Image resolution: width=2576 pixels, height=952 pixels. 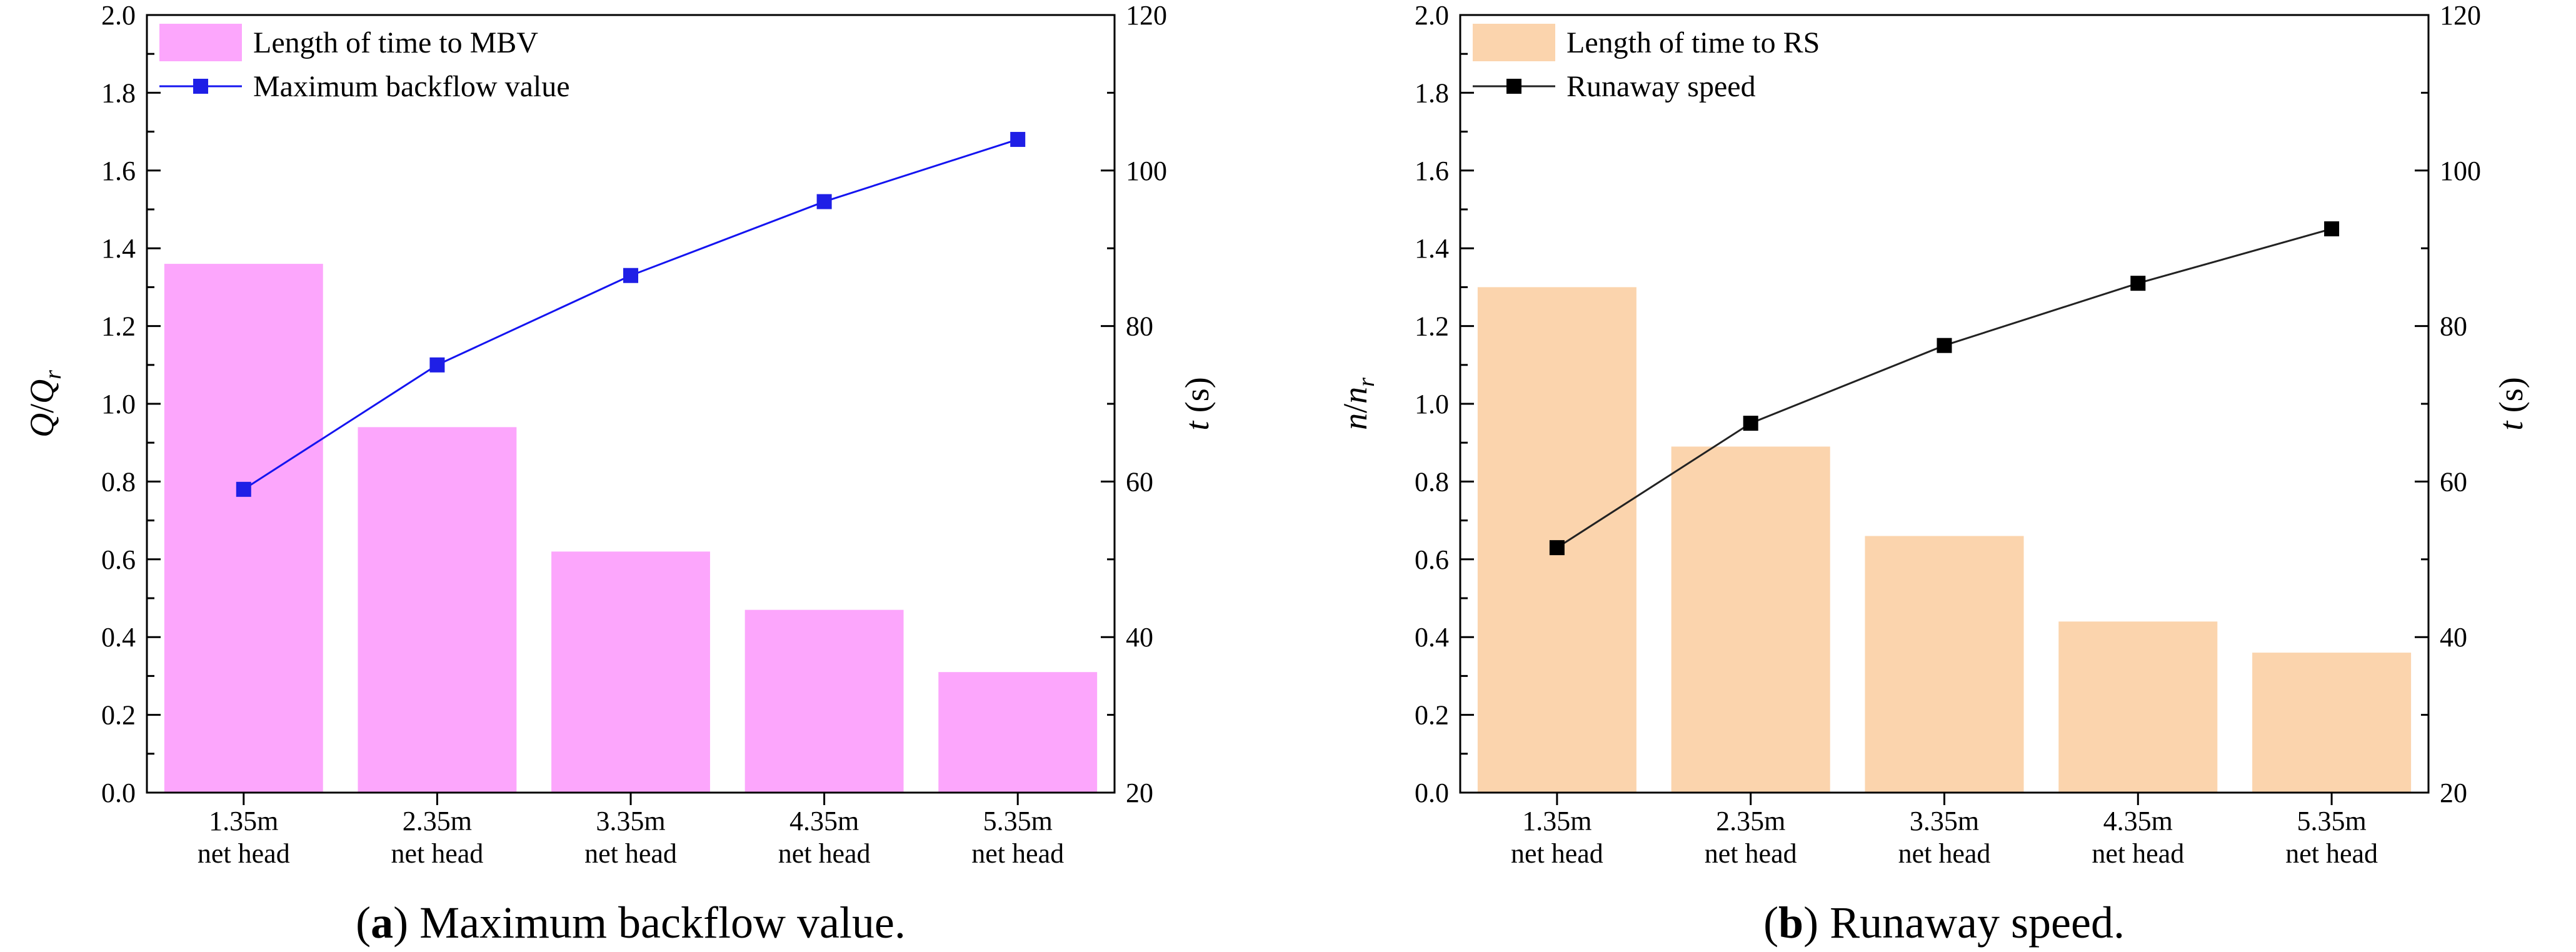 What do you see at coordinates (395, 43) in the screenshot?
I see `legend-bar-label: Length of time to MBV` at bounding box center [395, 43].